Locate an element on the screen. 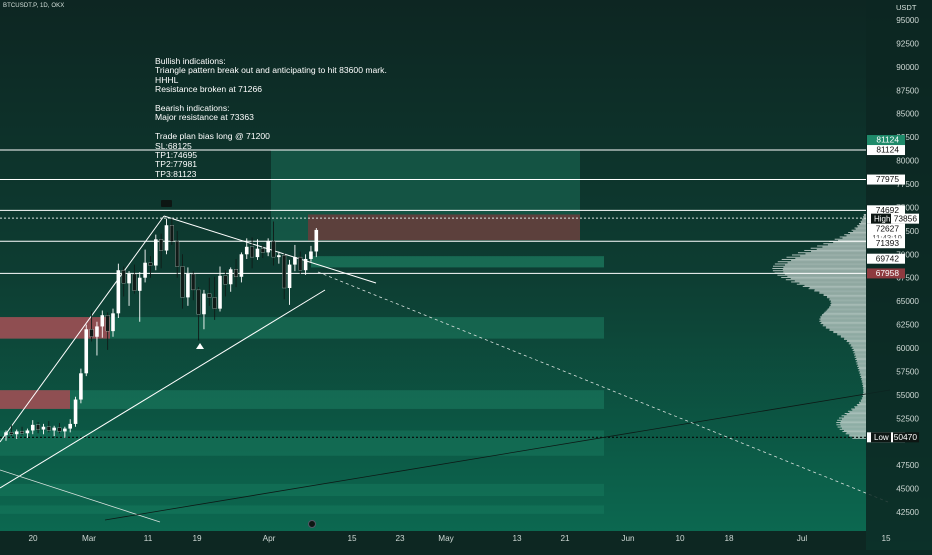 This screenshot has width=932, height=555. price-label: Low 50470 is located at coordinates (893, 437).